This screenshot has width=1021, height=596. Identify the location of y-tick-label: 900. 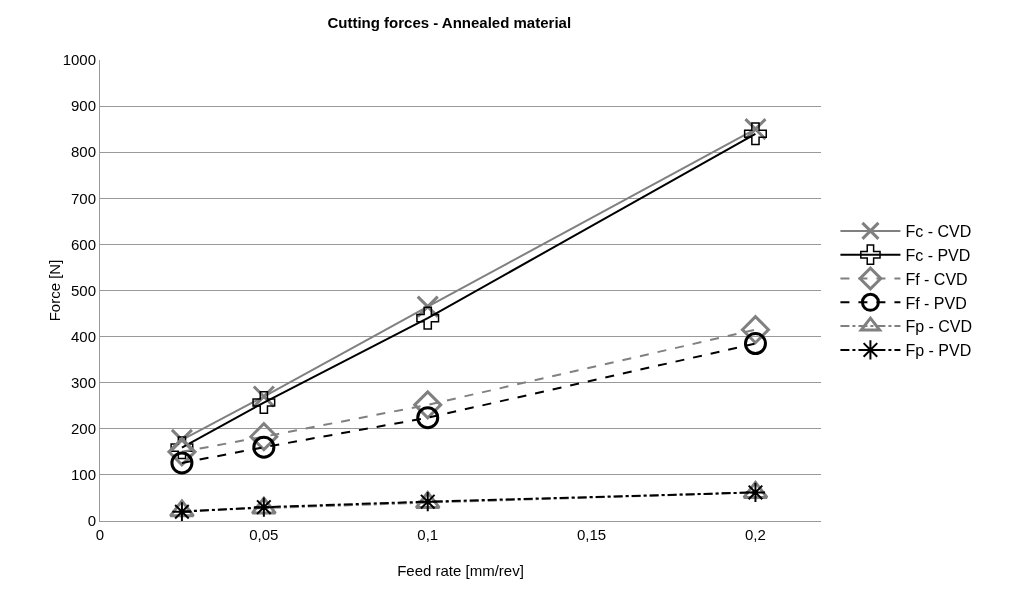
(83, 106).